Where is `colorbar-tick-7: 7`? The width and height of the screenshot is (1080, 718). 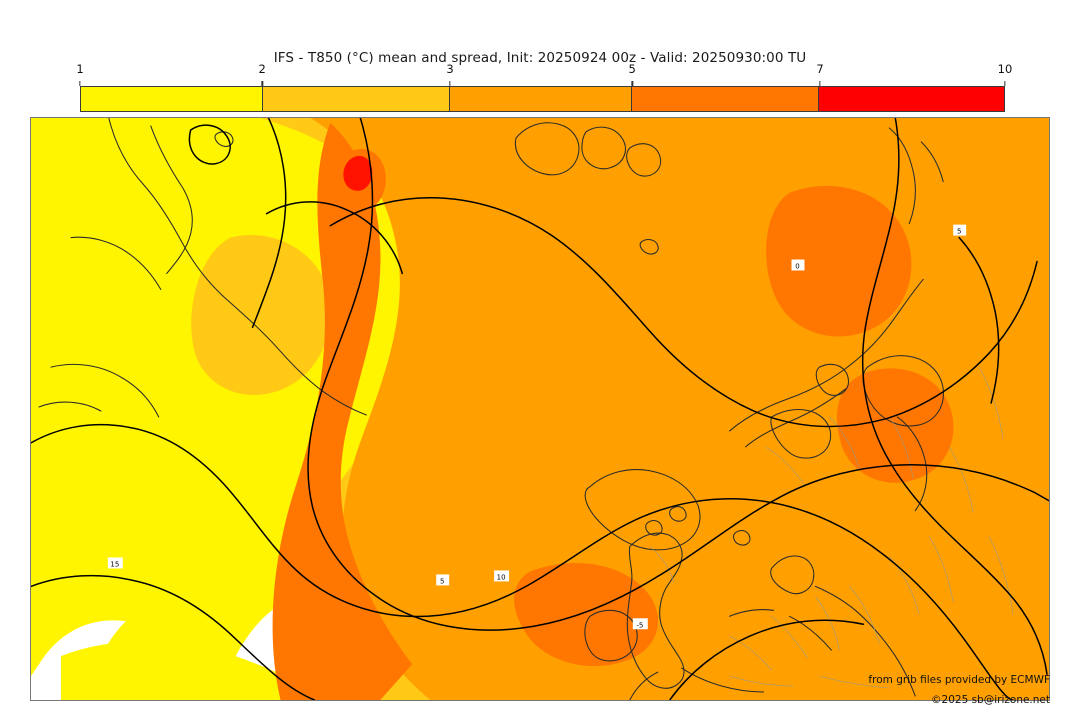 colorbar-tick-7: 7 is located at coordinates (820, 69).